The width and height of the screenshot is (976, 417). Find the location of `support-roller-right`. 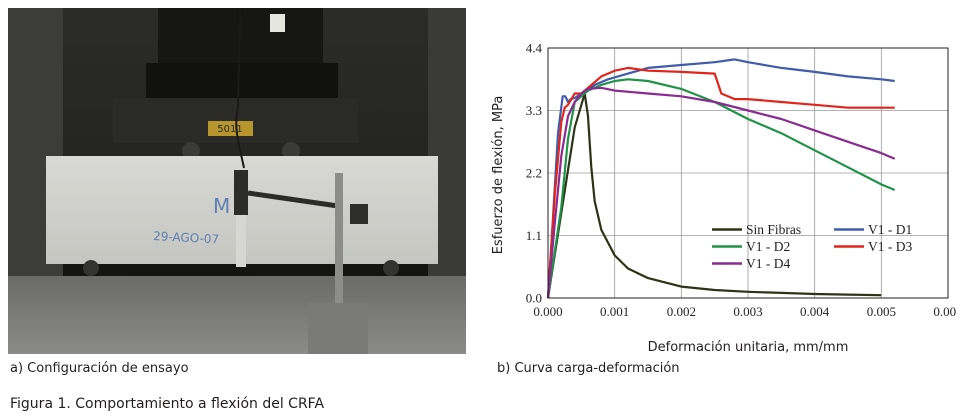

support-roller-right is located at coordinates (391, 268).